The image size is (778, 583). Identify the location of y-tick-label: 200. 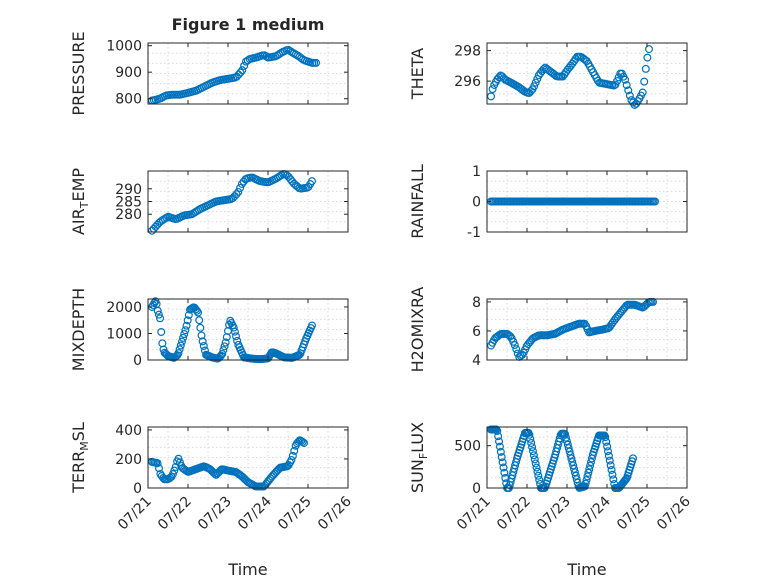
(128, 460).